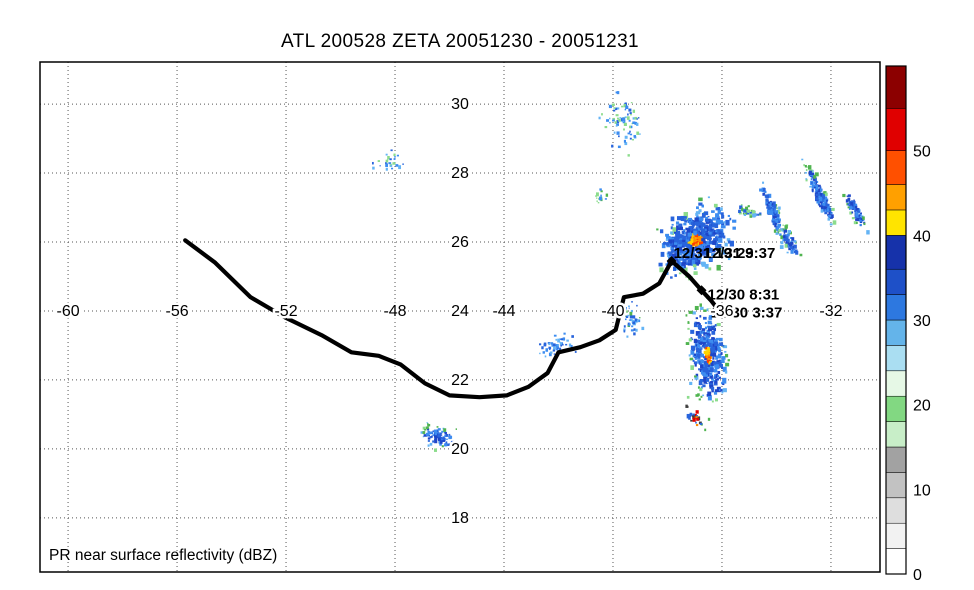 The height and width of the screenshot is (590, 974). Describe the element at coordinates (922, 490) in the screenshot. I see `colorbar-tick-label: 10` at that location.